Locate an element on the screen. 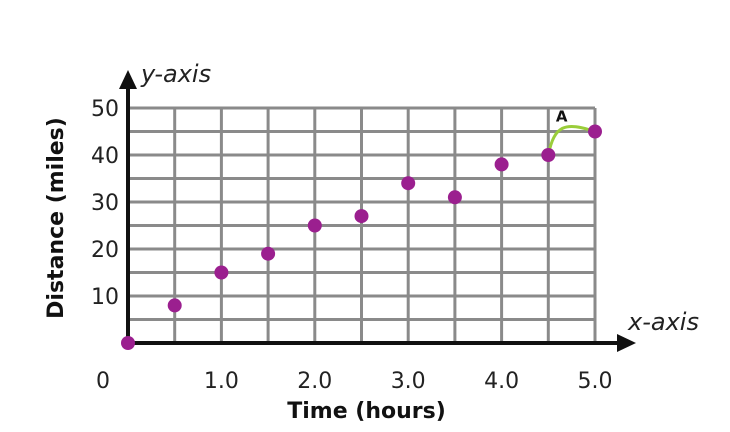  annotation-layer: A is located at coordinates (571, 132).